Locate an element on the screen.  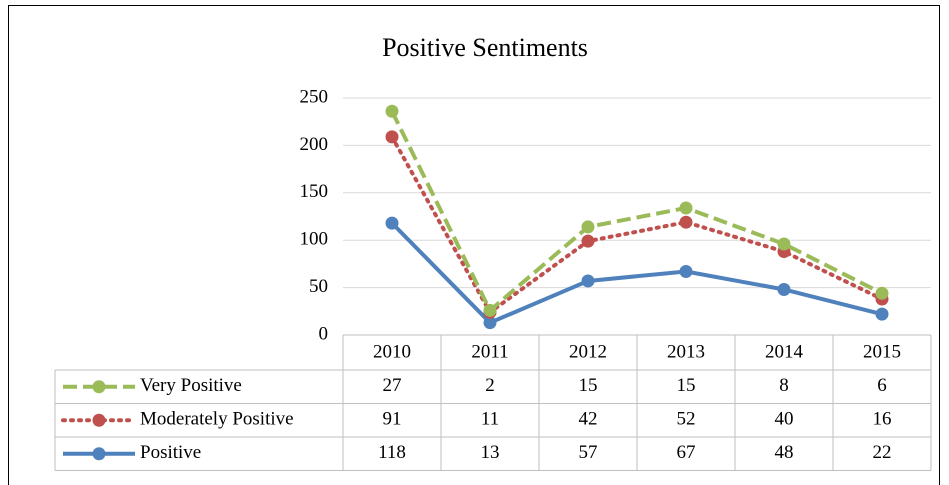
series-line is located at coordinates (636, 273).